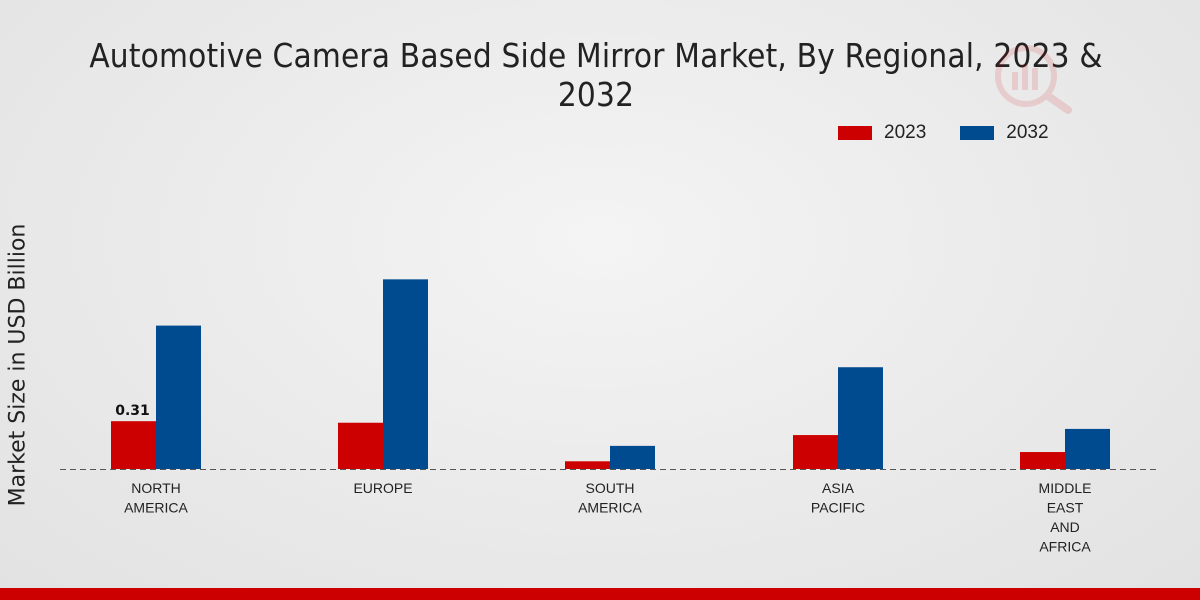 This screenshot has width=1200, height=600. Describe the element at coordinates (1065, 547) in the screenshot. I see `x-tick-label-line: AFRICA` at that location.